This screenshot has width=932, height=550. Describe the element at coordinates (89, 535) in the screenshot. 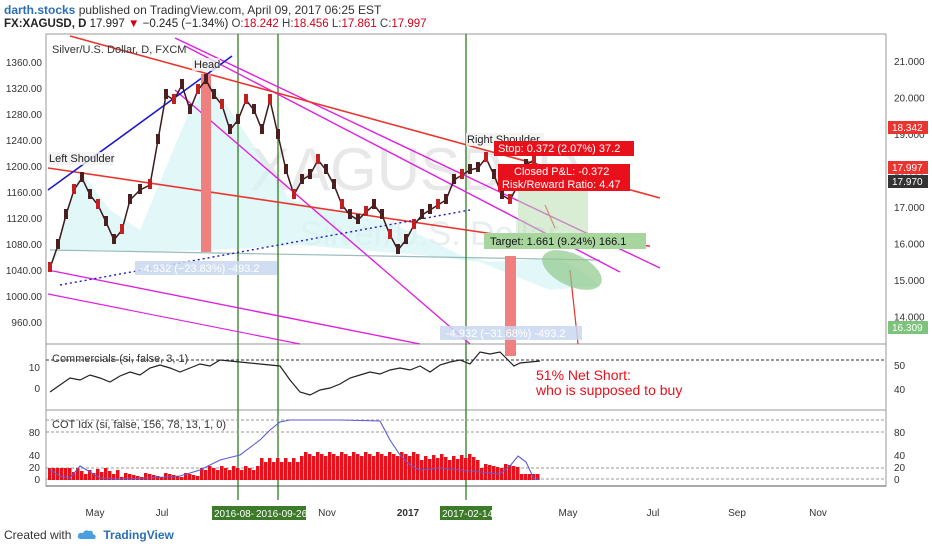

I see `footer: Created with TradingView` at that location.